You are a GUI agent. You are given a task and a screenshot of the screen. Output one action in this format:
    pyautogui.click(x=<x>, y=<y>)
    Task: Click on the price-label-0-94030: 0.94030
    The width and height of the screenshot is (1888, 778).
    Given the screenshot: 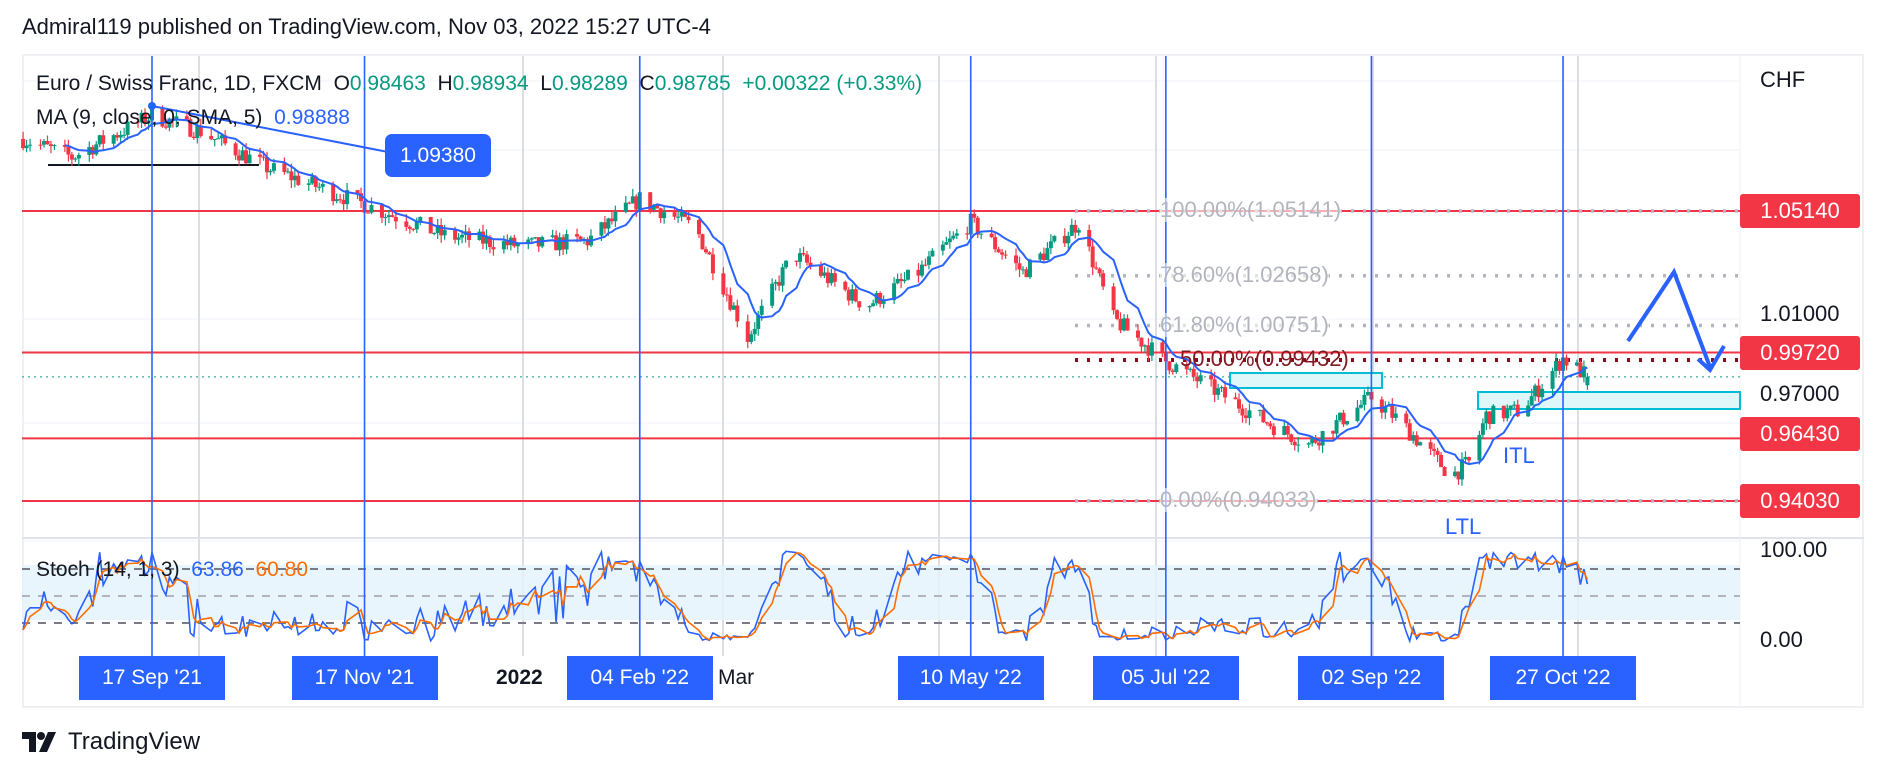 What is the action you would take?
    pyautogui.click(x=1800, y=501)
    